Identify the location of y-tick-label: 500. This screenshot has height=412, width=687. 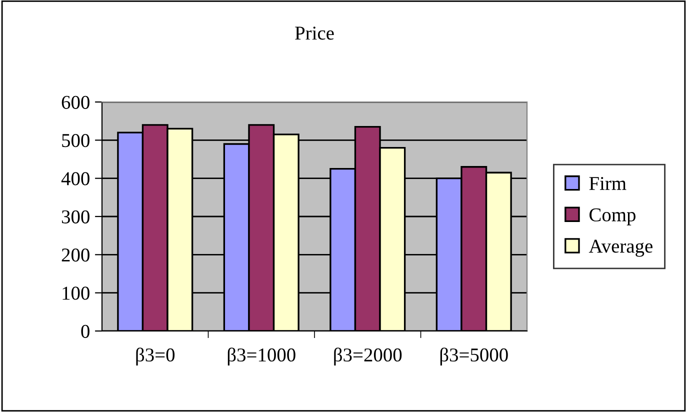
(76, 141).